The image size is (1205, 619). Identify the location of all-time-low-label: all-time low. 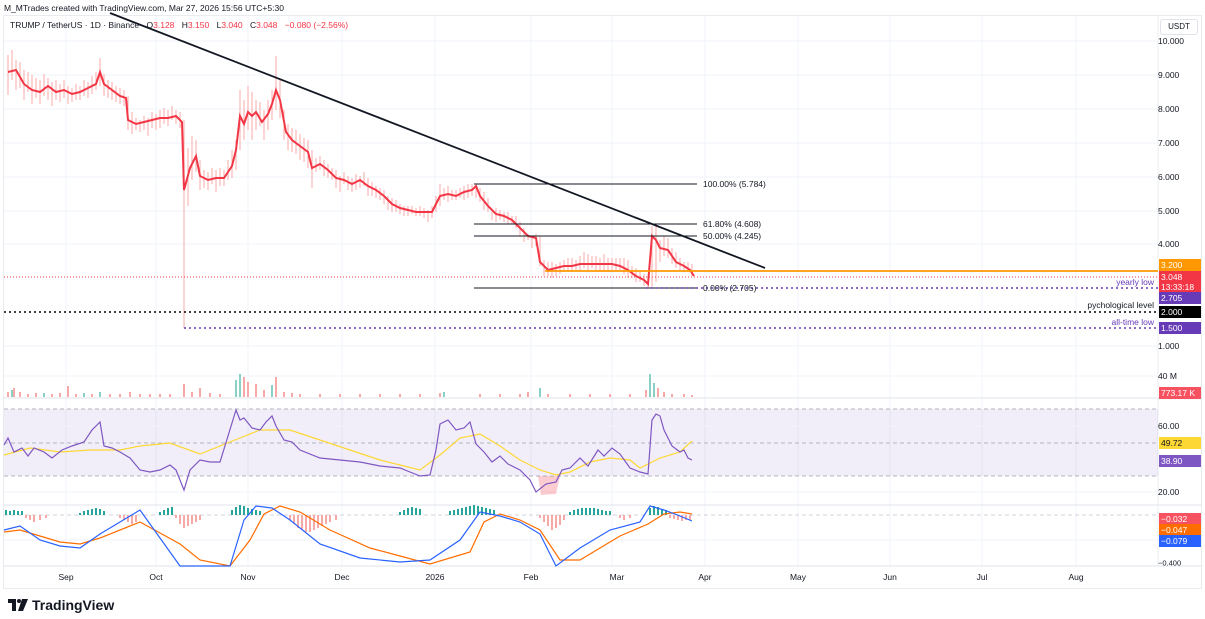
(1132, 322).